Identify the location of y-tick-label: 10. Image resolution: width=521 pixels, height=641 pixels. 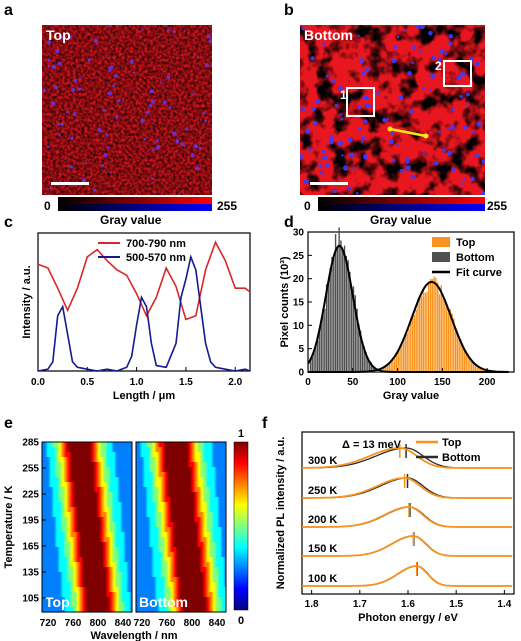
(299, 326).